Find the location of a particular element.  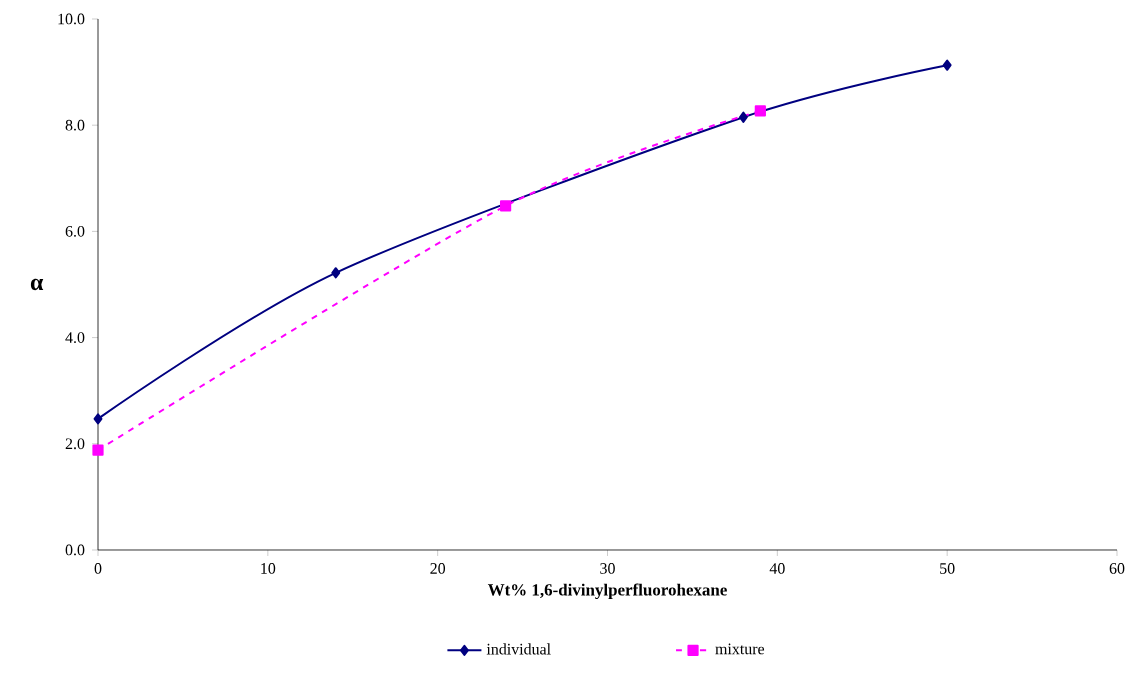

x-tick-label: 0 is located at coordinates (98, 568).